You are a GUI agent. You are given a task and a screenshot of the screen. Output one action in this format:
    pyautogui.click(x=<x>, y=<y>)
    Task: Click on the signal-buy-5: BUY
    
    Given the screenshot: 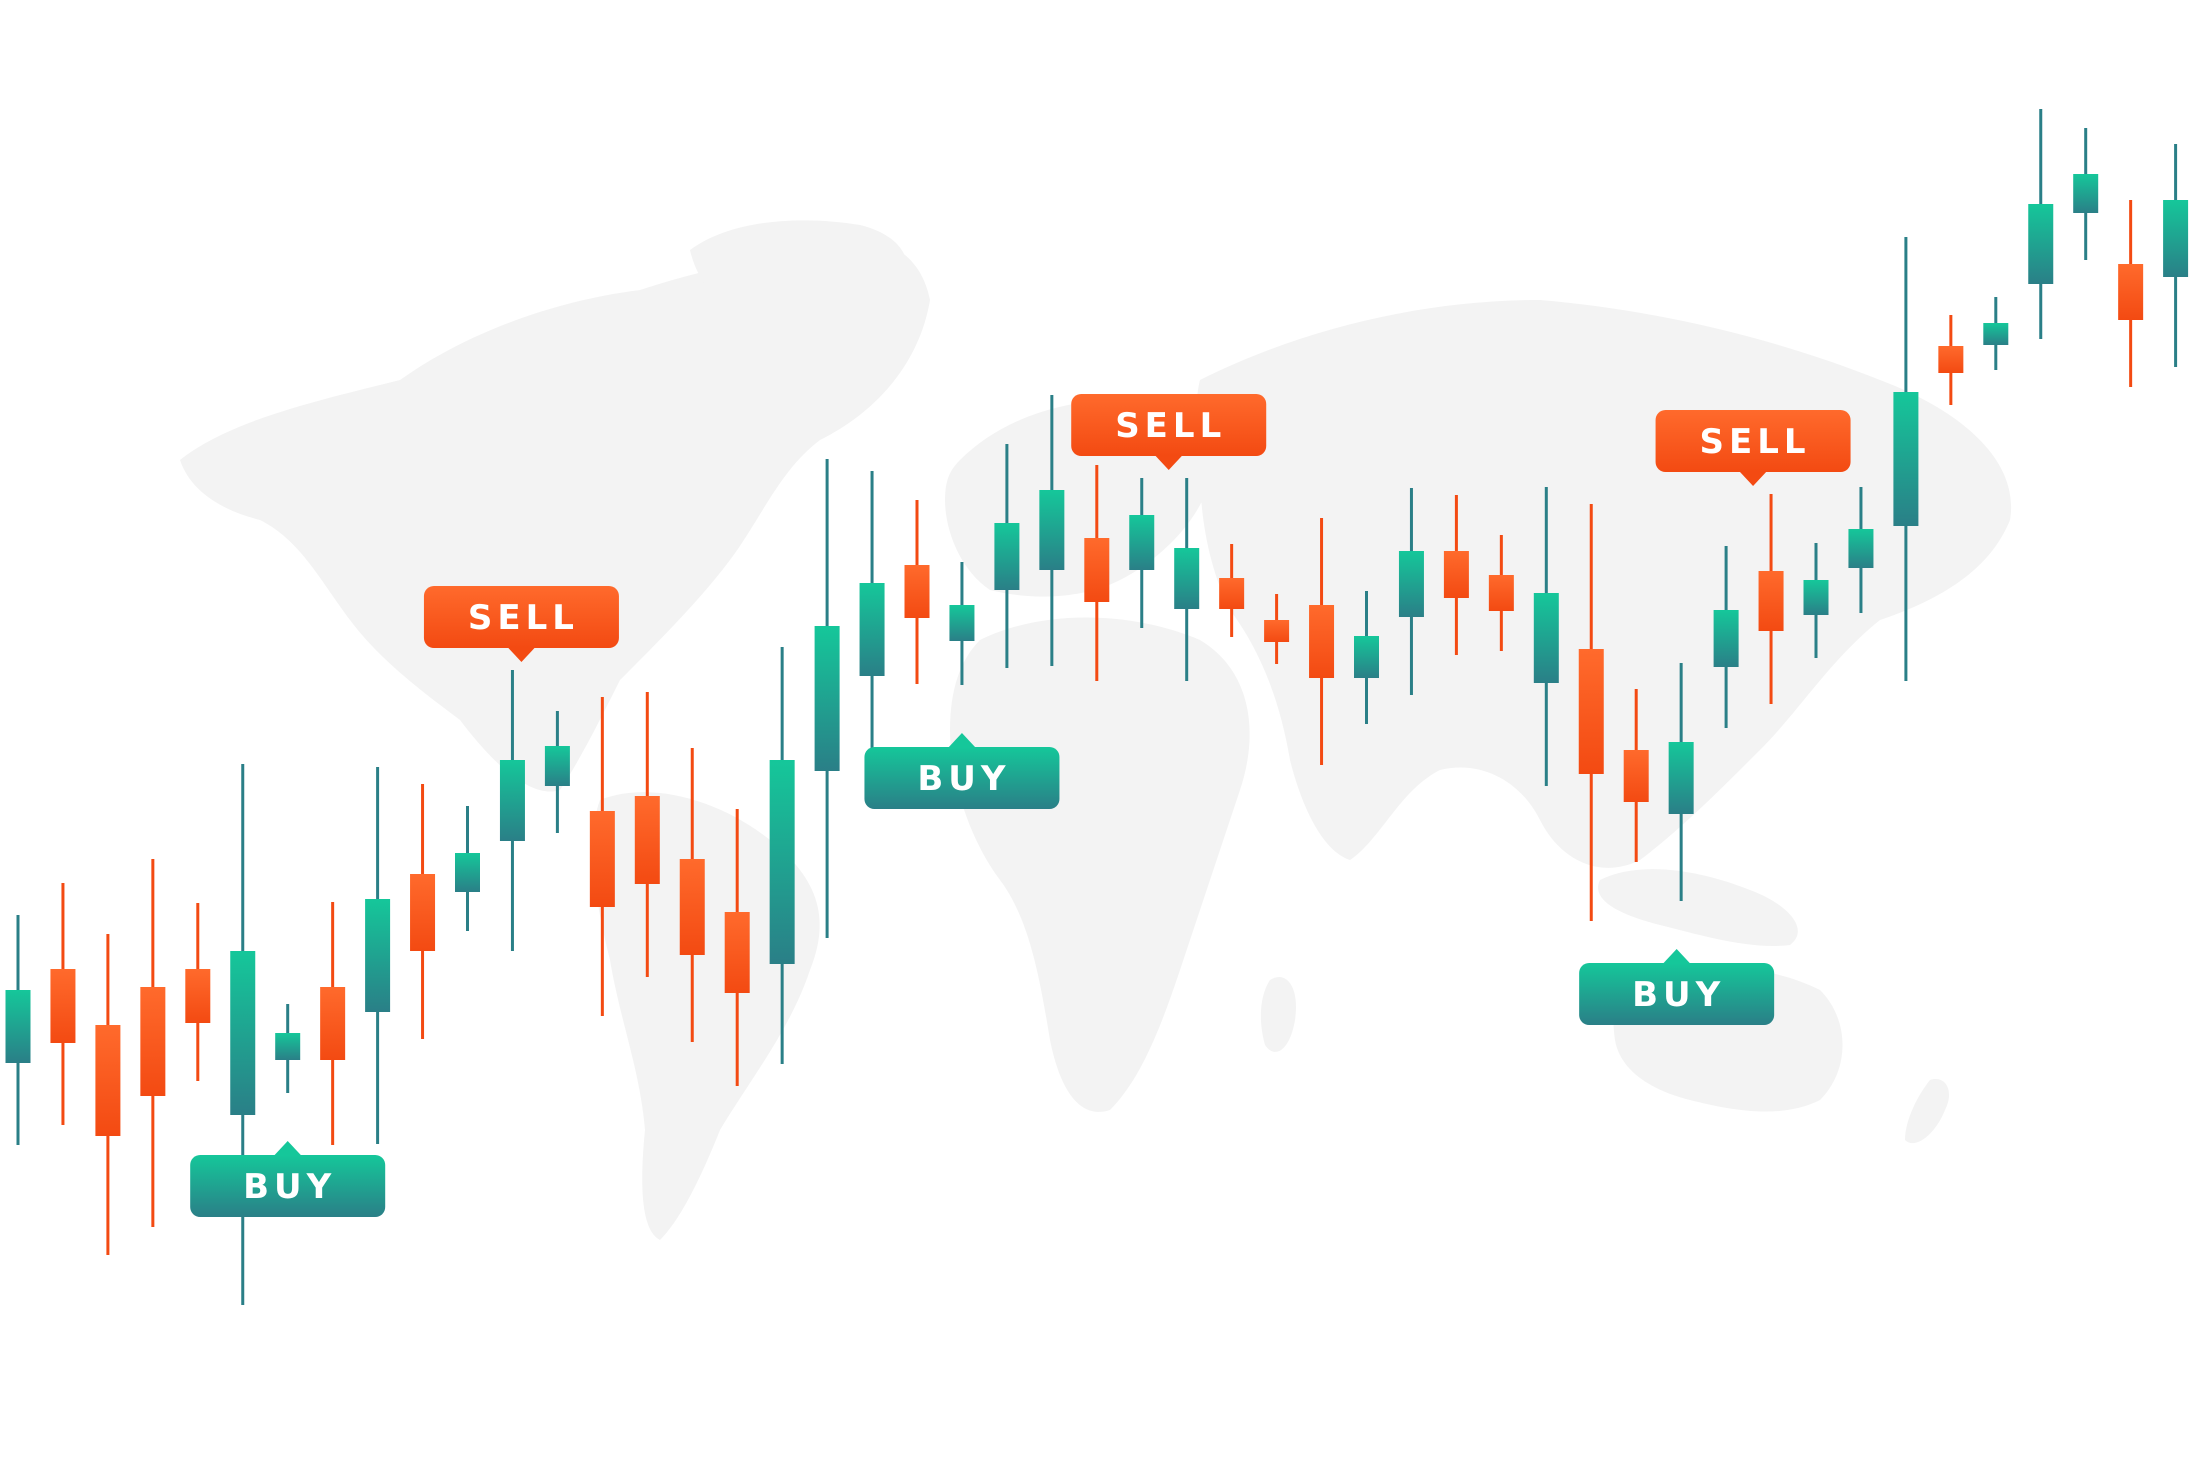 What is the action you would take?
    pyautogui.click(x=1677, y=987)
    